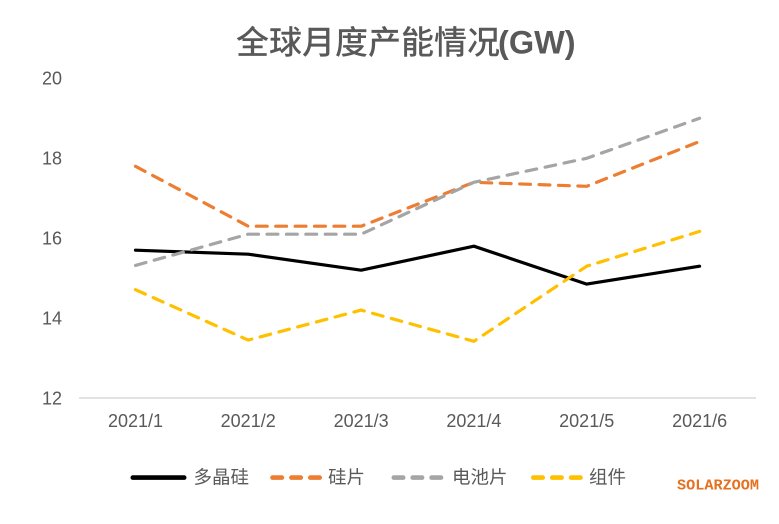 The image size is (779, 524). What do you see at coordinates (135, 421) in the screenshot?
I see `svg-text: 2021/1` at bounding box center [135, 421].